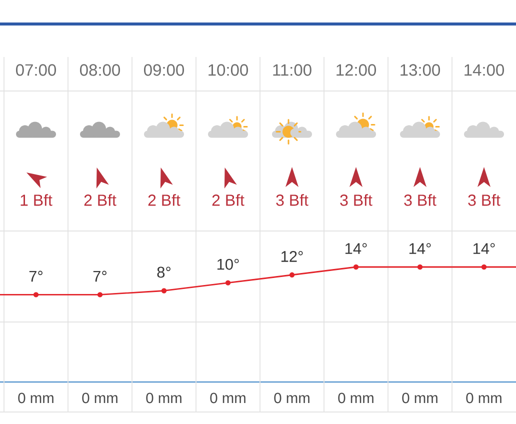  What do you see at coordinates (163, 272) in the screenshot?
I see `data-label: 8°` at bounding box center [163, 272].